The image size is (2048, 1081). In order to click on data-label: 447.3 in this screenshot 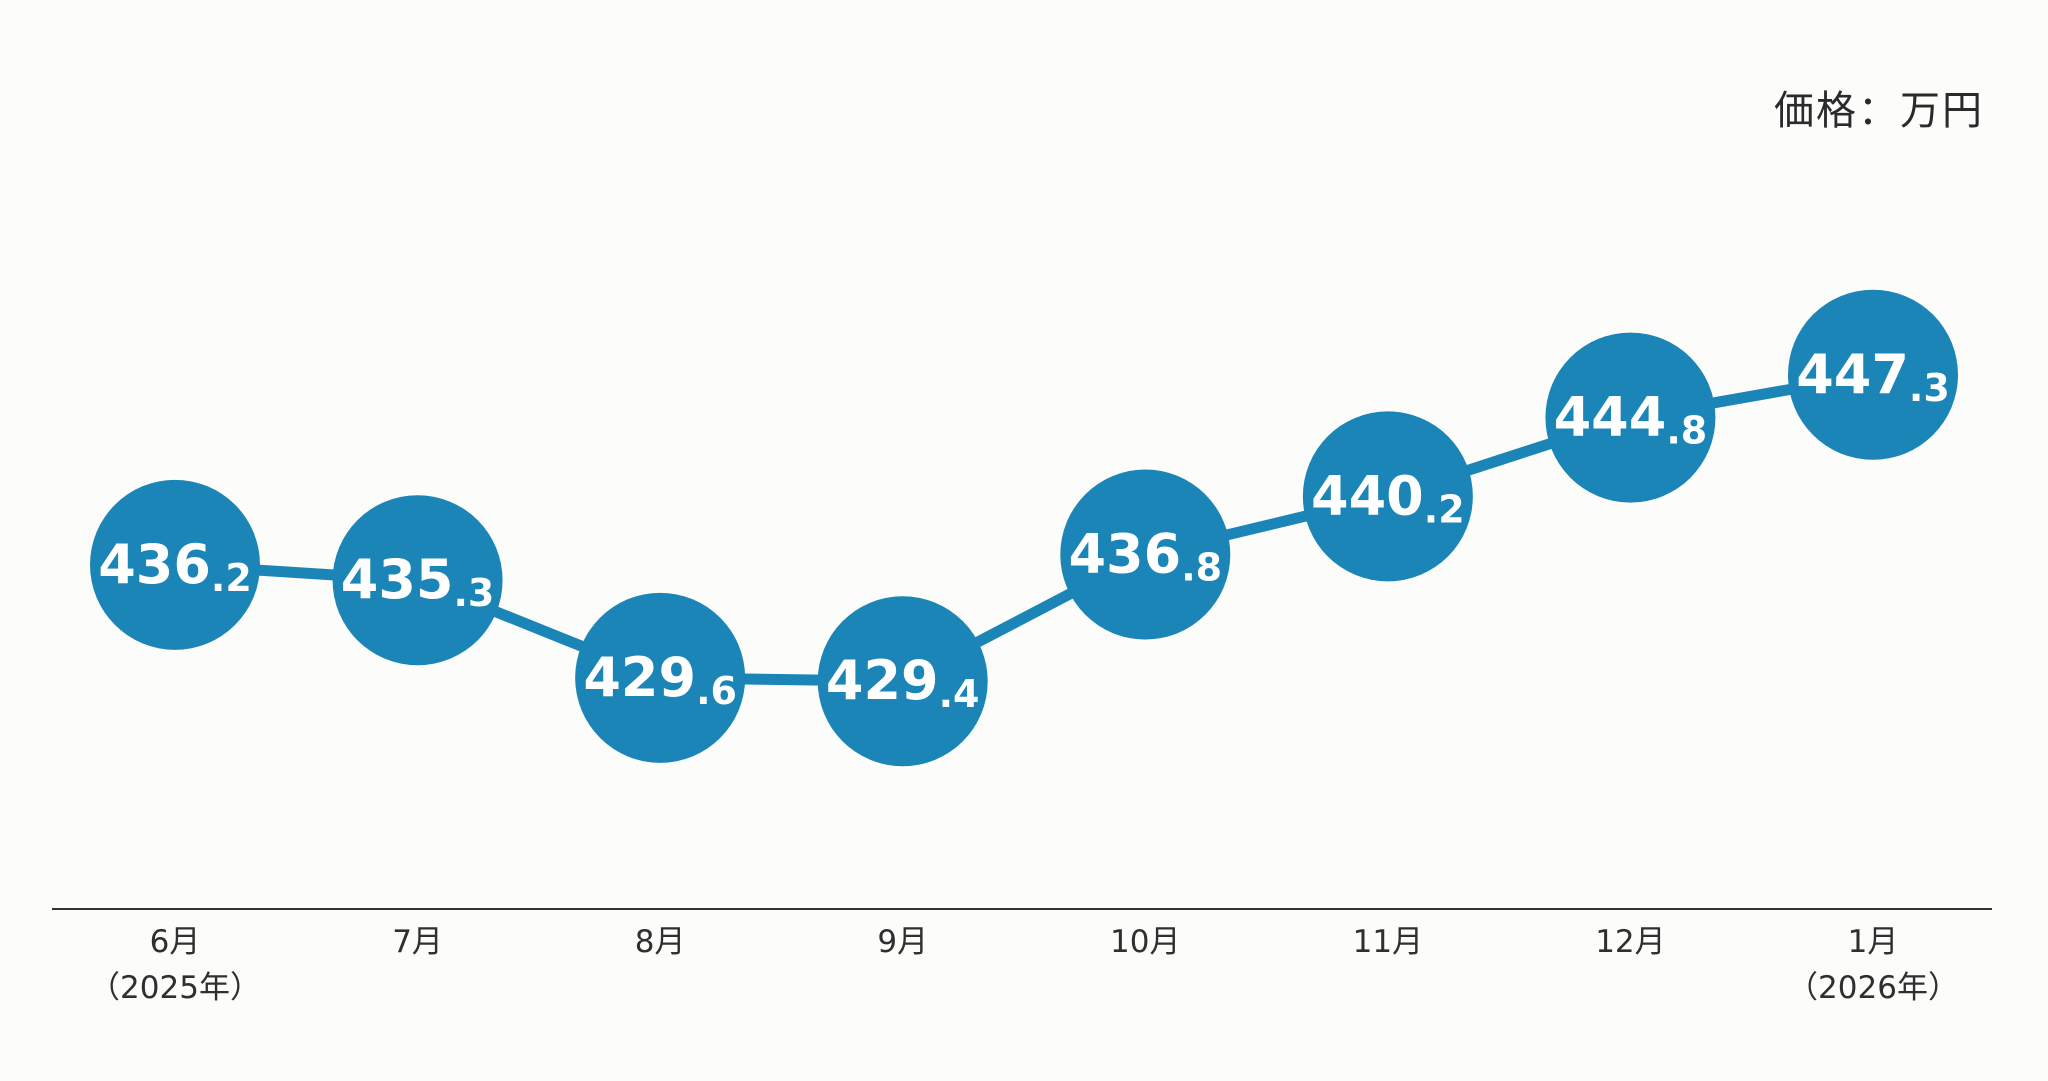, I will do `click(1873, 376)`.